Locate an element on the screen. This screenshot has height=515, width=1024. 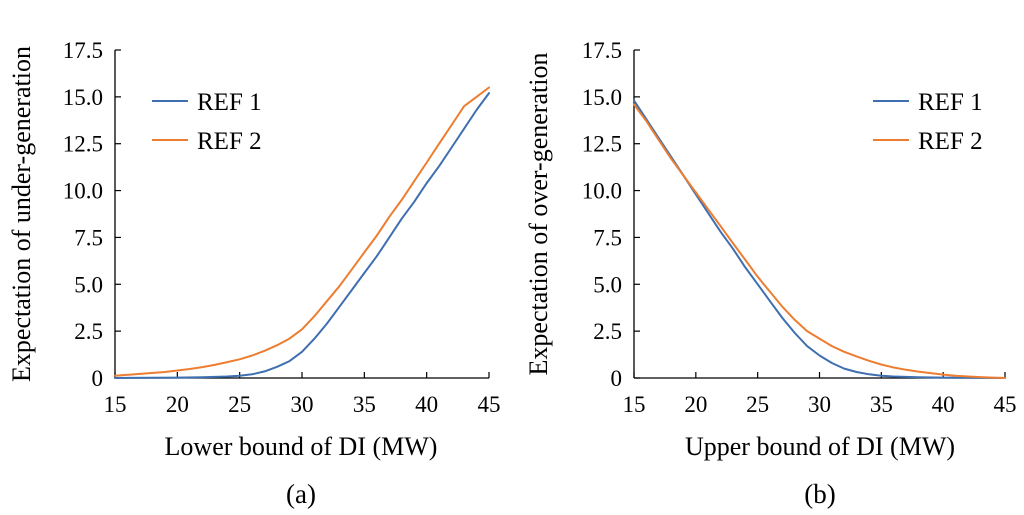
x-axis-title: Lower bound of DI (MW) is located at coordinates (301, 446).